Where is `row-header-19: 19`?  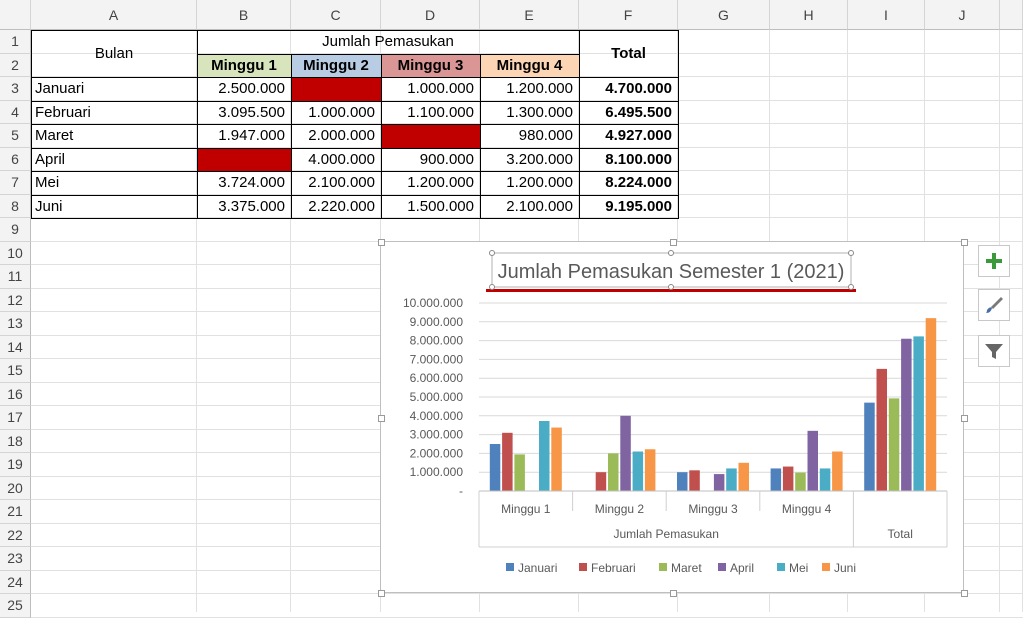
row-header-19: 19 is located at coordinates (15, 465).